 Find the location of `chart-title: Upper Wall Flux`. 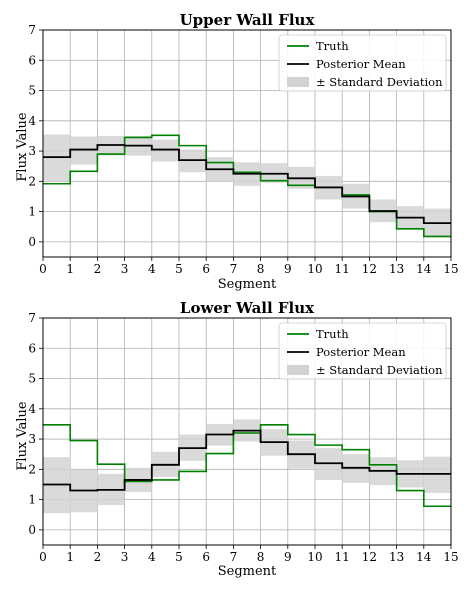

chart-title: Upper Wall Flux is located at coordinates (248, 20).